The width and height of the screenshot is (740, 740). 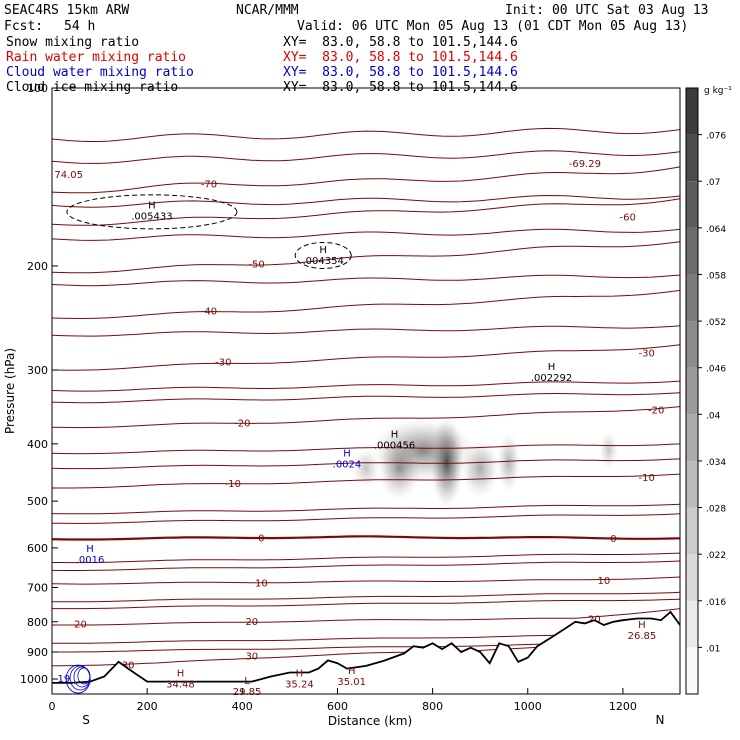 What do you see at coordinates (37, 587) in the screenshot?
I see `y-tick-label: 700` at bounding box center [37, 587].